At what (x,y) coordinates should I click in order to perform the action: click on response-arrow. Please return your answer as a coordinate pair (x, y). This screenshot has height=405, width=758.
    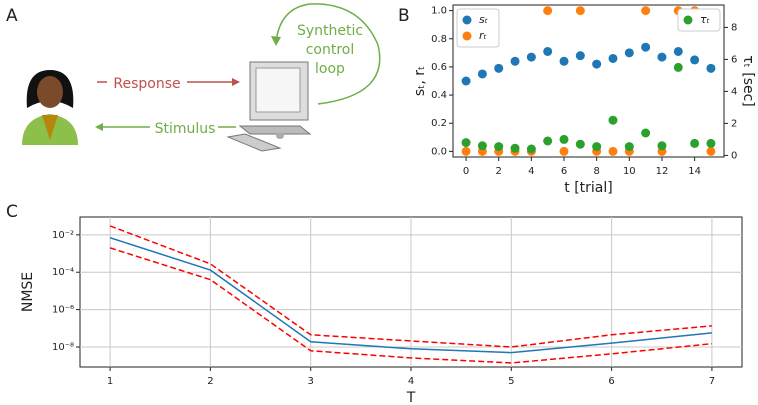
    Looking at the image, I should click on (168, 82).